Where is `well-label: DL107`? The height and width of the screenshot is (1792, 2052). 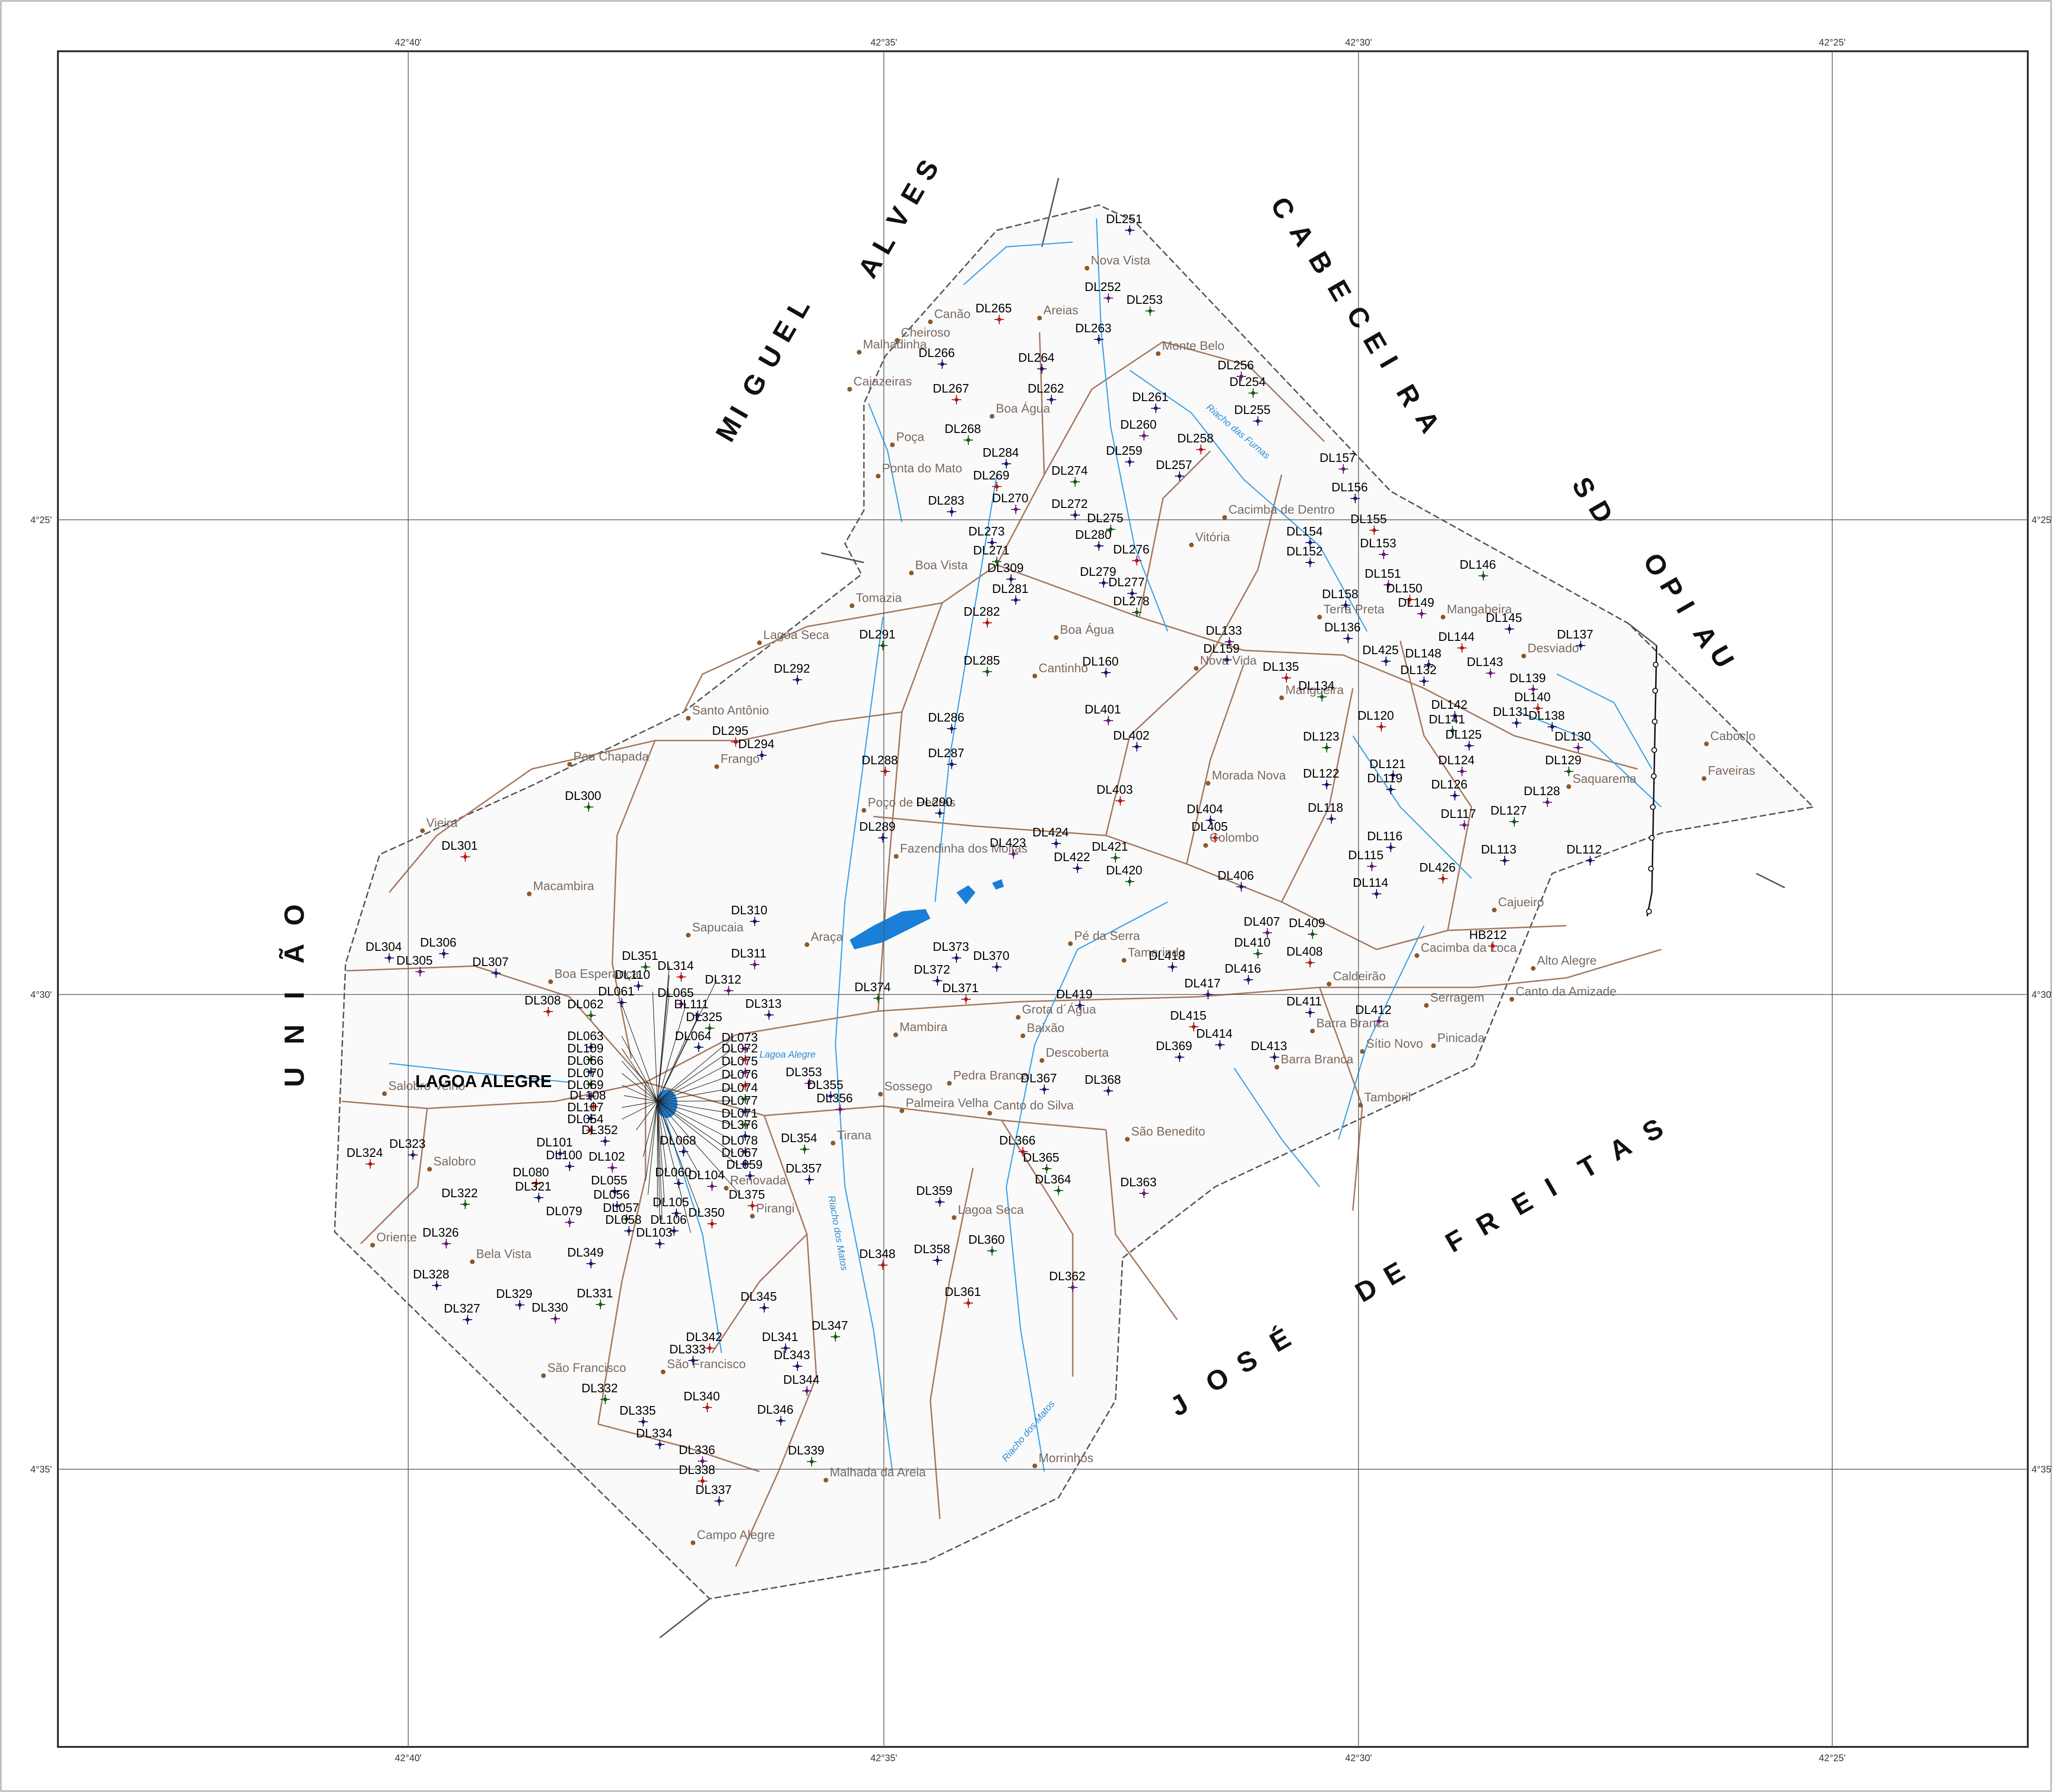
well-label: DL107 is located at coordinates (585, 1107).